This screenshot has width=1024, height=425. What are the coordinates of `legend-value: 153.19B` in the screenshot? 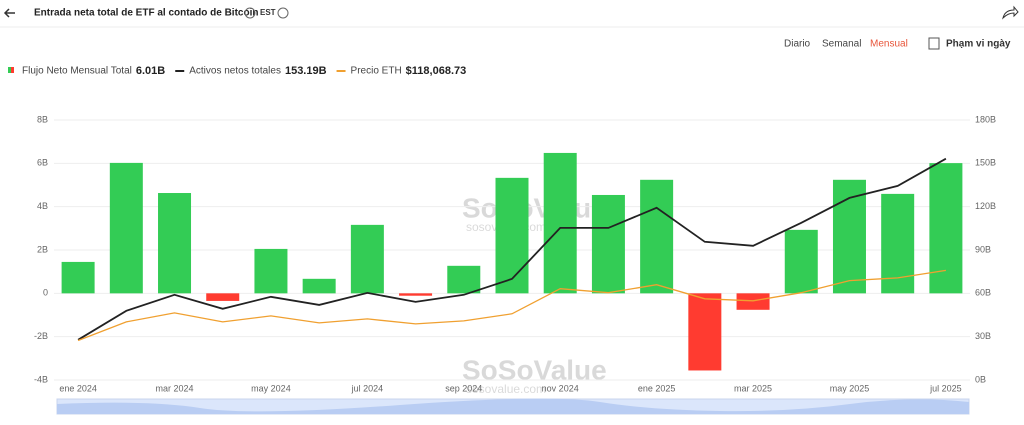 It's located at (306, 71).